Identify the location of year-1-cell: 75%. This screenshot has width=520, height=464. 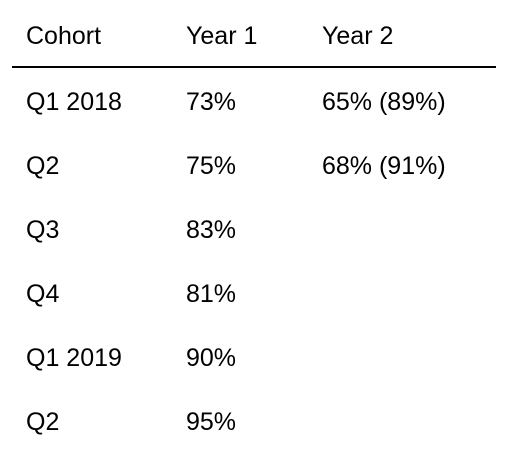
(211, 166).